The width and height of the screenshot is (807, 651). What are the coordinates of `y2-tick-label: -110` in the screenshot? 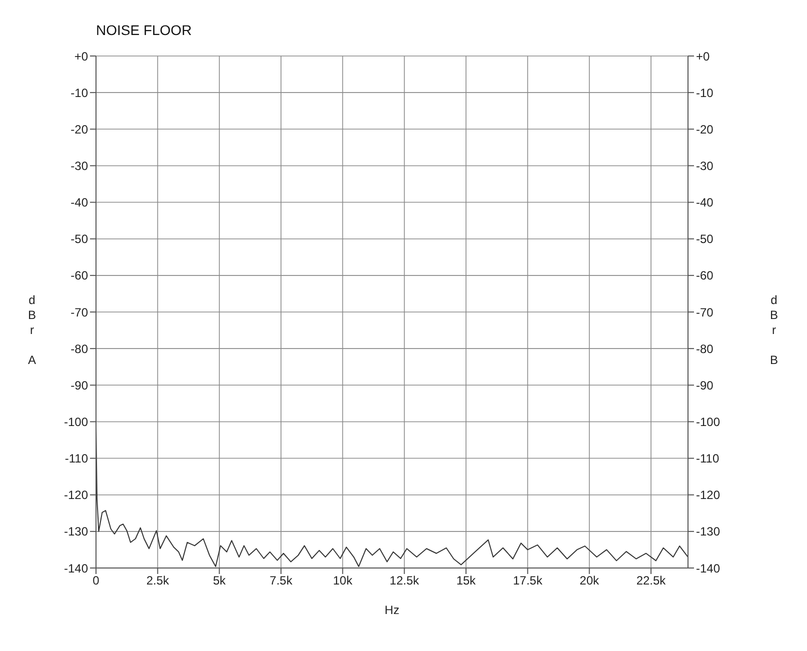 It's located at (708, 459).